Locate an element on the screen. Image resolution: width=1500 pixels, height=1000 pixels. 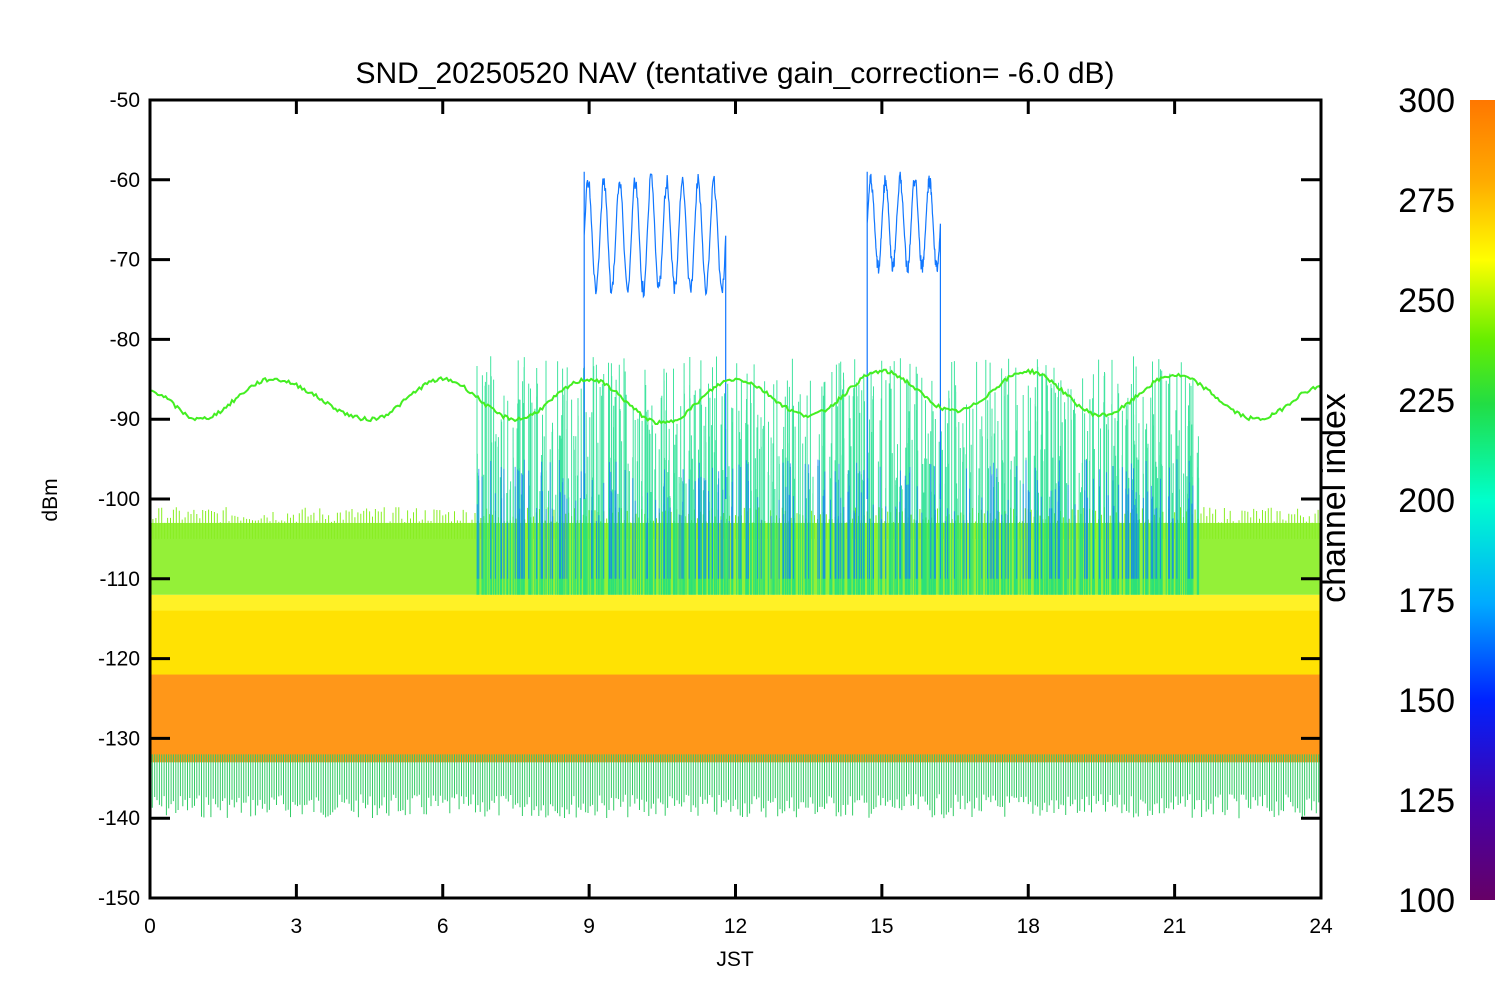
noise-floor-lower-spikes is located at coordinates (735, 786).